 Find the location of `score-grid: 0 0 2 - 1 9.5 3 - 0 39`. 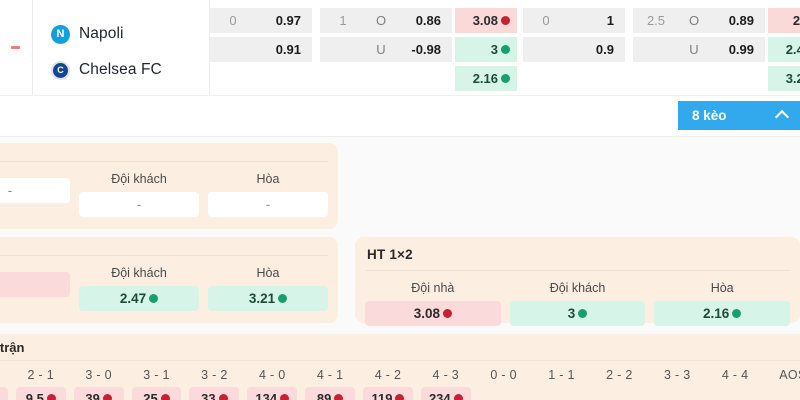

score-grid: 0 0 2 - 1 9.5 3 - 0 39 is located at coordinates (400, 380).